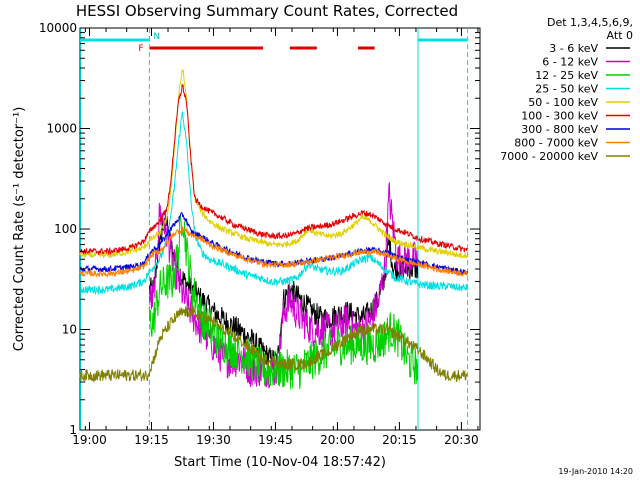 The image size is (640, 480). Describe the element at coordinates (156, 37) in the screenshot. I see `night-flag-label: N` at that location.